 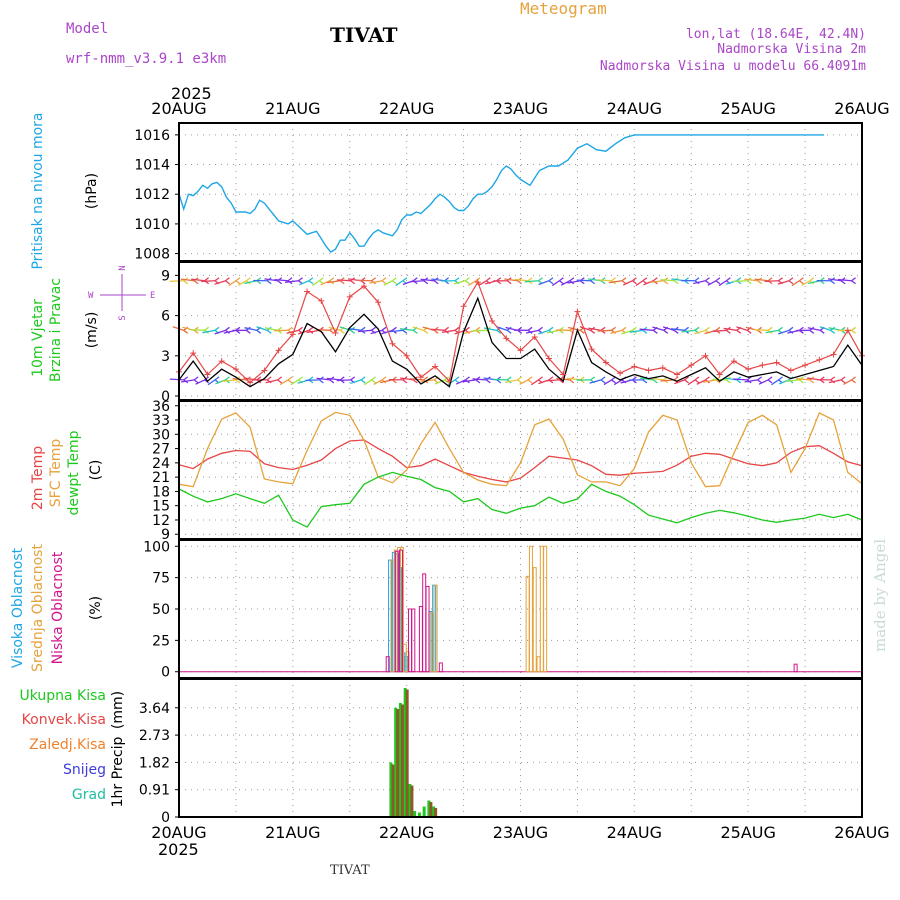 I want to click on dewpt-ylabel: dewpt Temp, so click(x=74, y=472).